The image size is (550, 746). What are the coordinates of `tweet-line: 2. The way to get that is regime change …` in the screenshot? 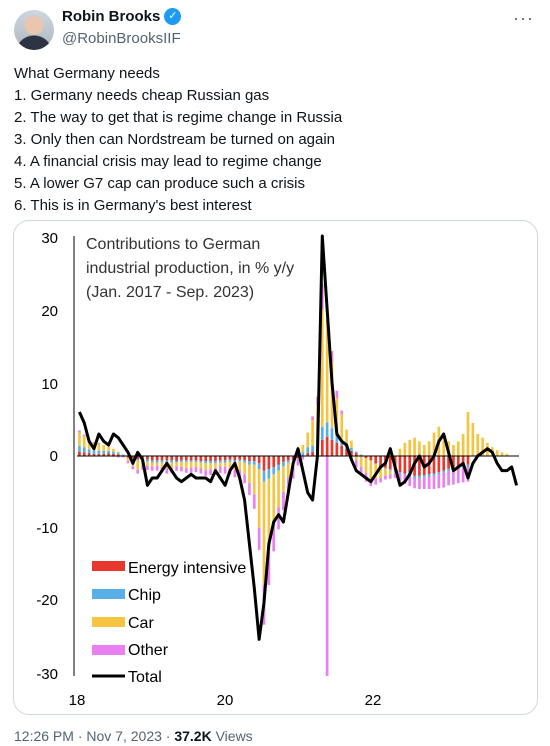 It's located at (178, 117).